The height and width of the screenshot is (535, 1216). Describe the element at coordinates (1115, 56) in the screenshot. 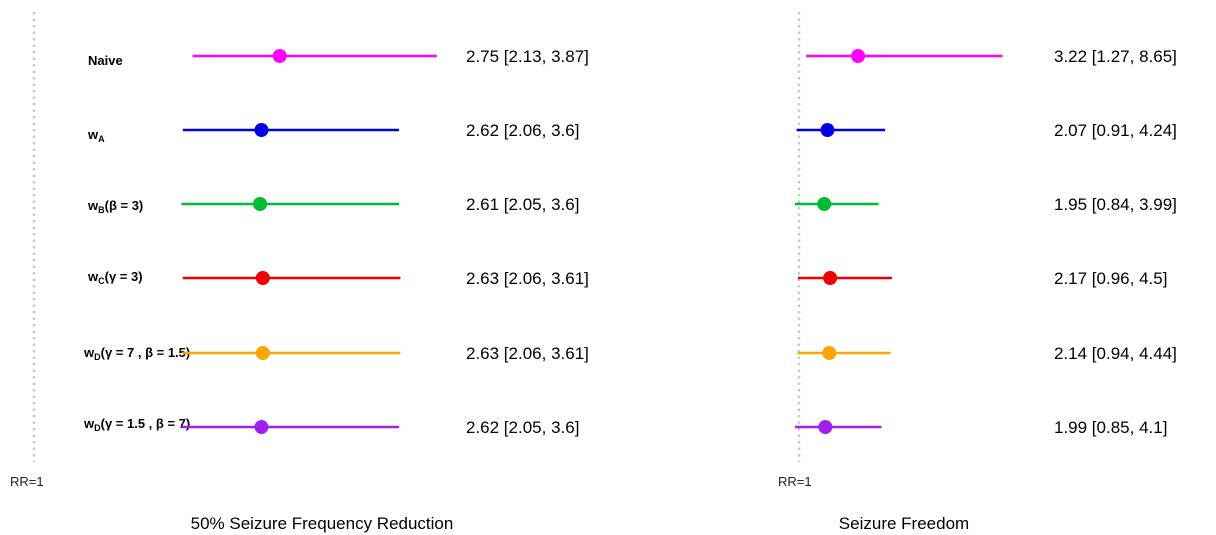

I see `estimate-label: 3.22 [1.27, 8.65]` at that location.